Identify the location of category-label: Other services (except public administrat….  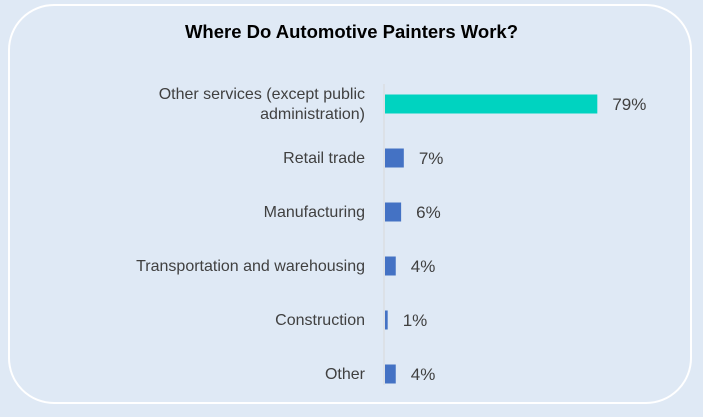
(262, 104).